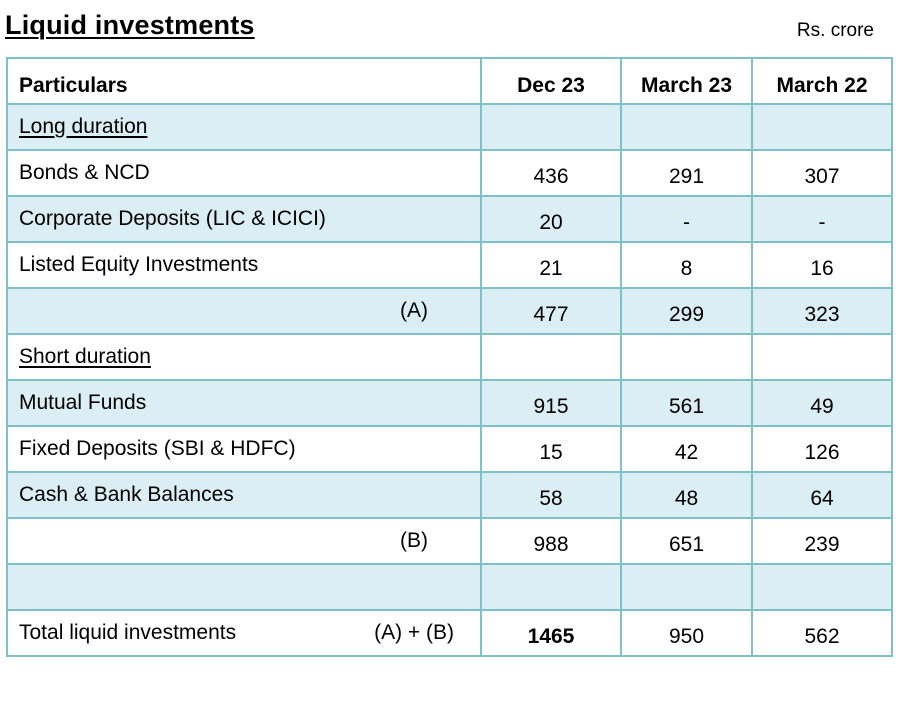 Image resolution: width=901 pixels, height=716 pixels. I want to click on table-header-row: Particulars Dec 23 March 23 March 22, so click(449, 81).